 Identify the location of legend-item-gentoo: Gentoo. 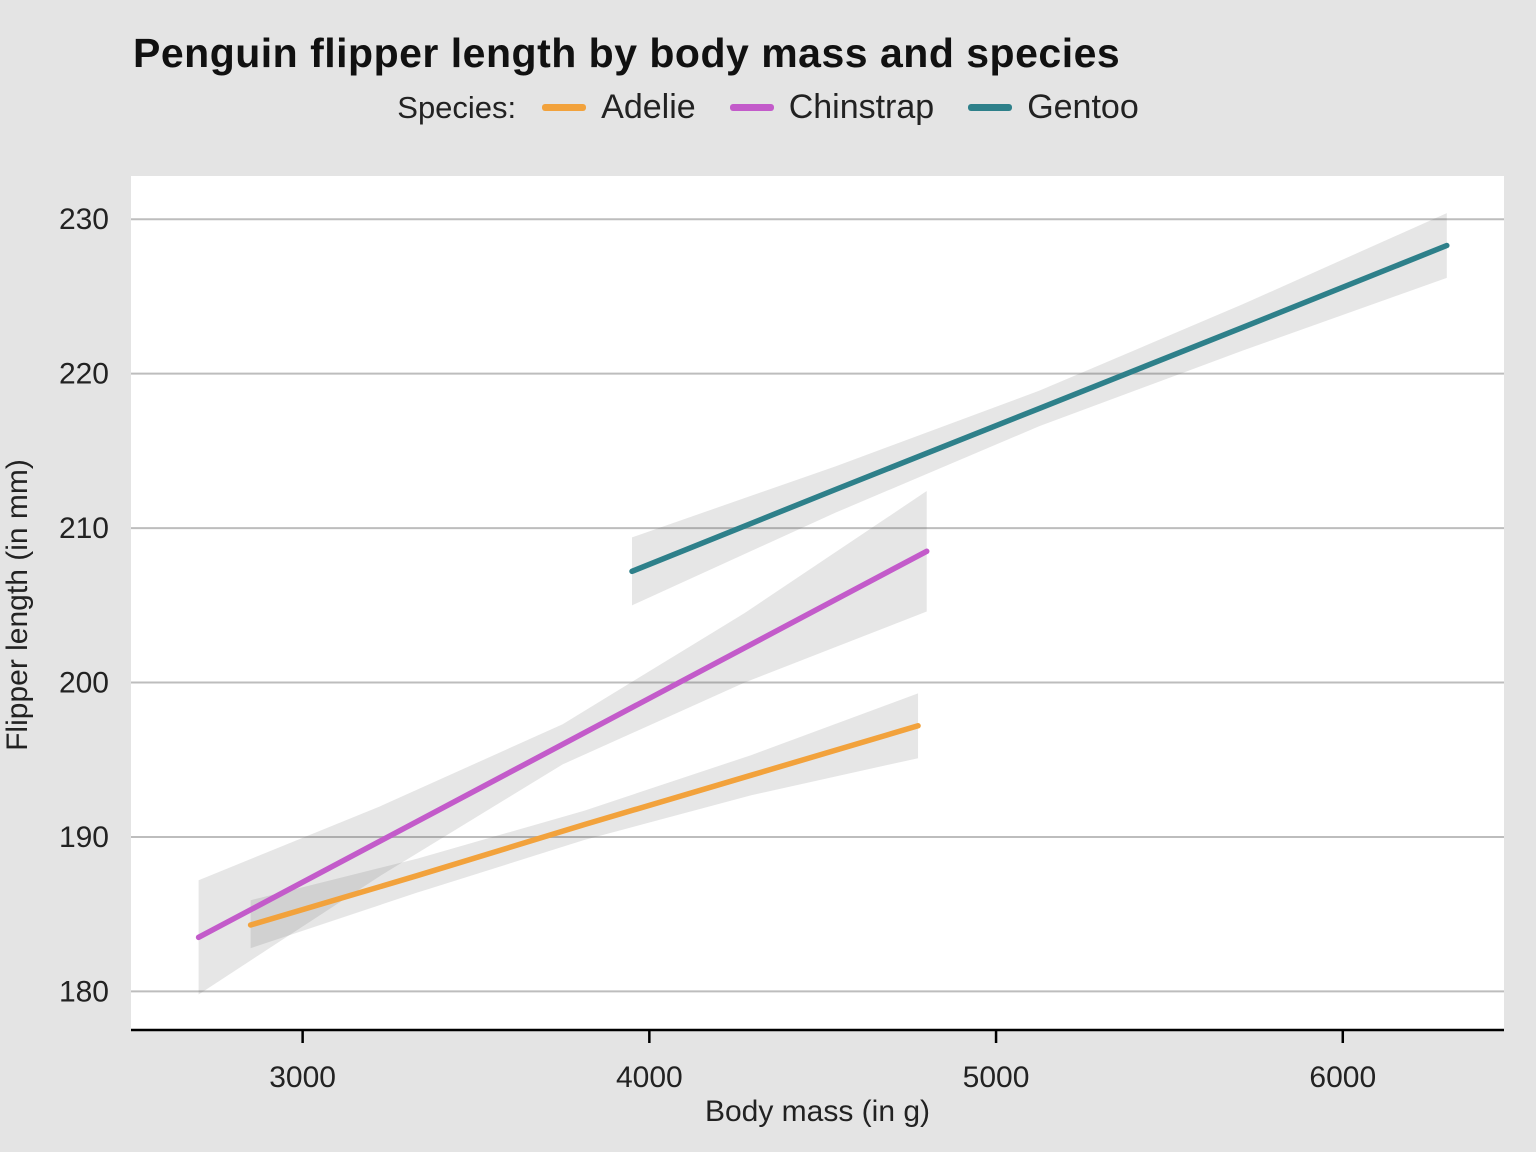
(1053, 107).